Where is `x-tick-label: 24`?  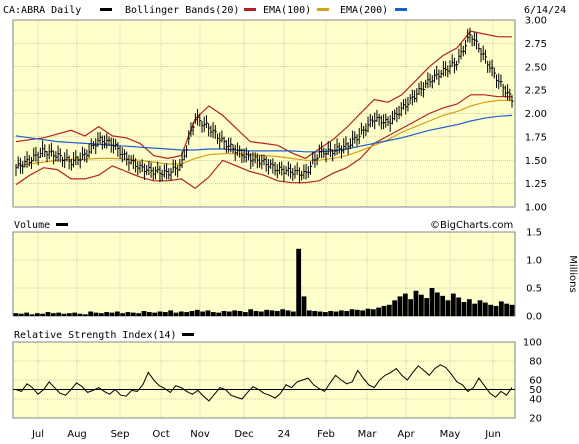 x-tick-label: 24 is located at coordinates (284, 434).